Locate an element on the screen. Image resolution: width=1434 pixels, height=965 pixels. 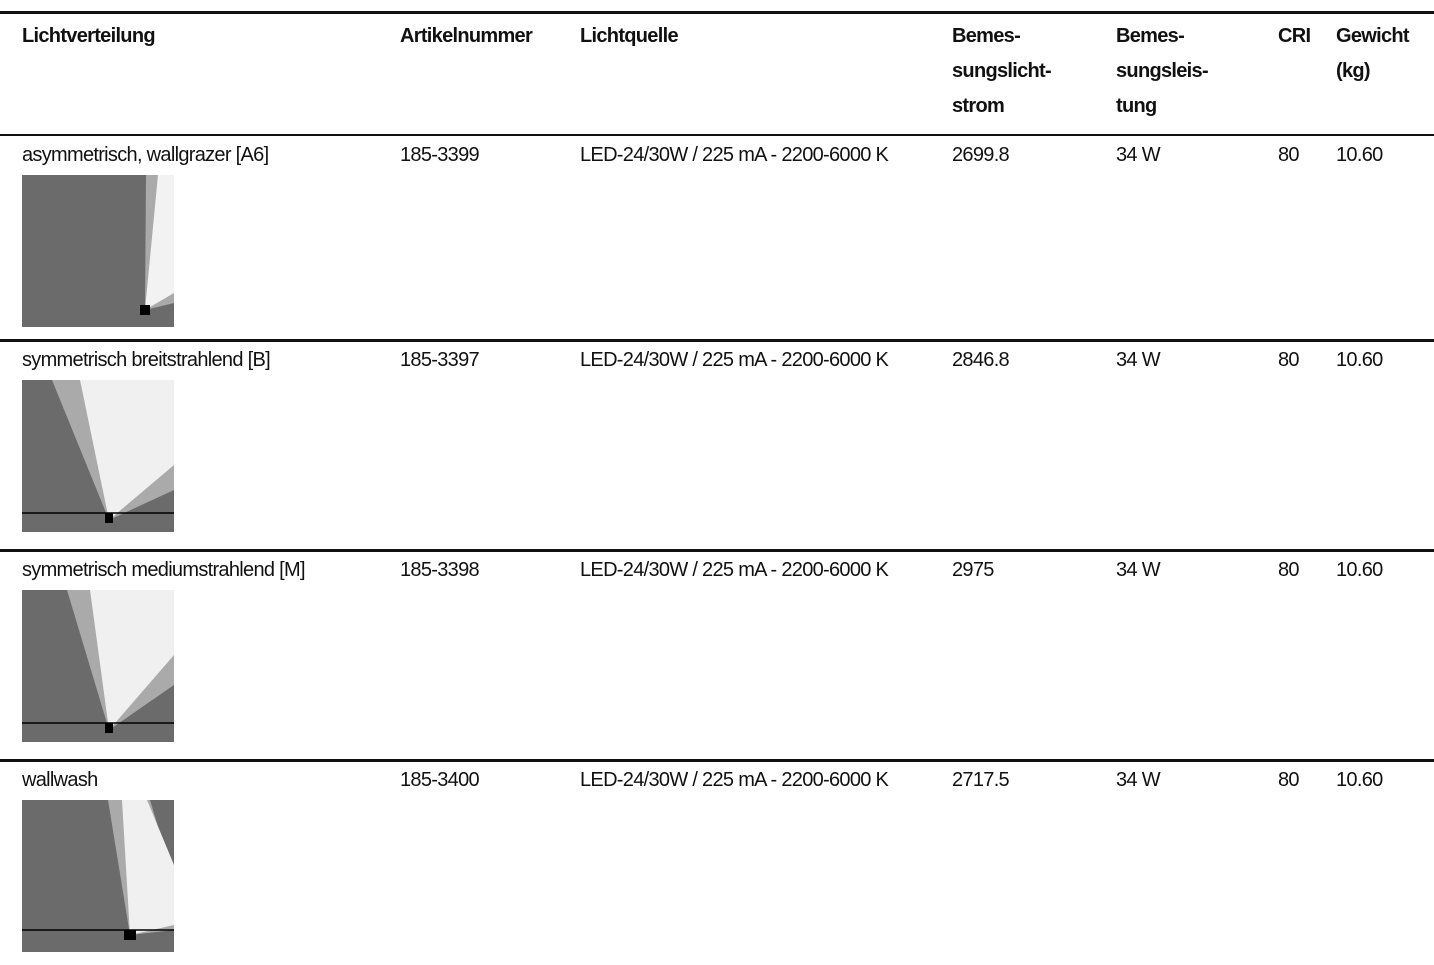
table-cell: 2846.8 is located at coordinates (981, 360).